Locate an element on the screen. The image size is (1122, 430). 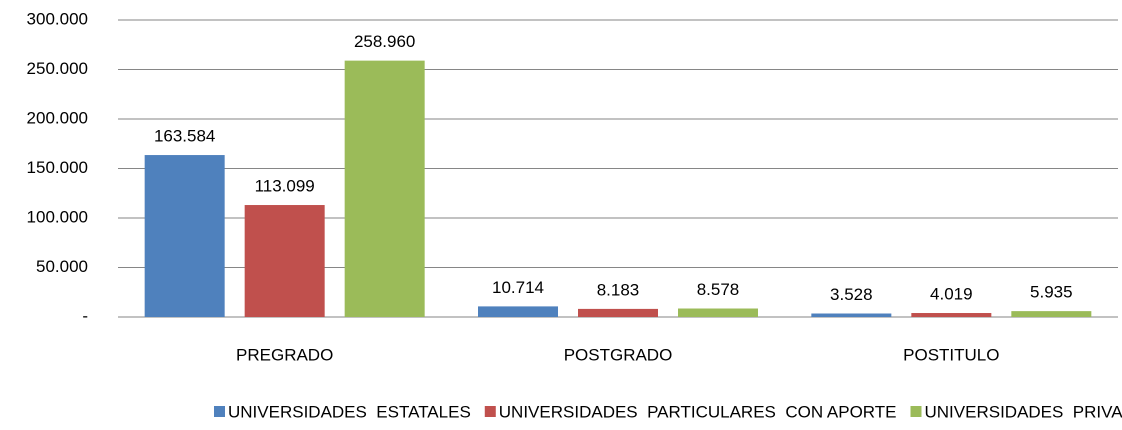
data-label: 3.528 is located at coordinates (851, 294).